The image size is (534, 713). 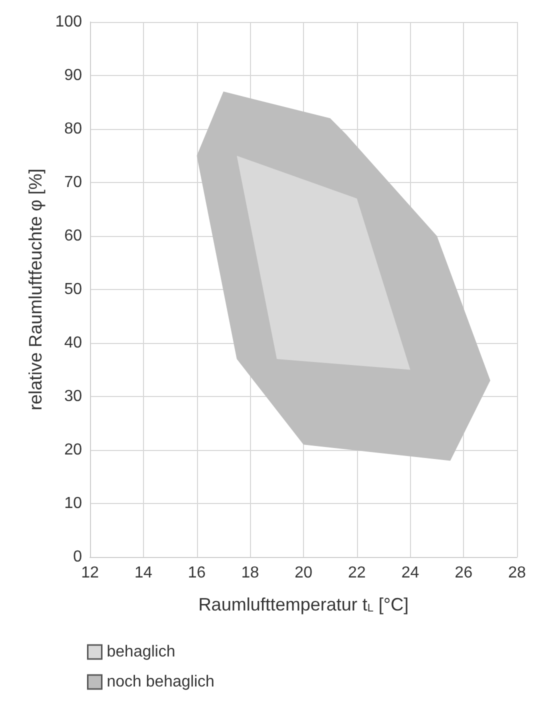 I want to click on y-tick-label: 60, so click(x=73, y=236).